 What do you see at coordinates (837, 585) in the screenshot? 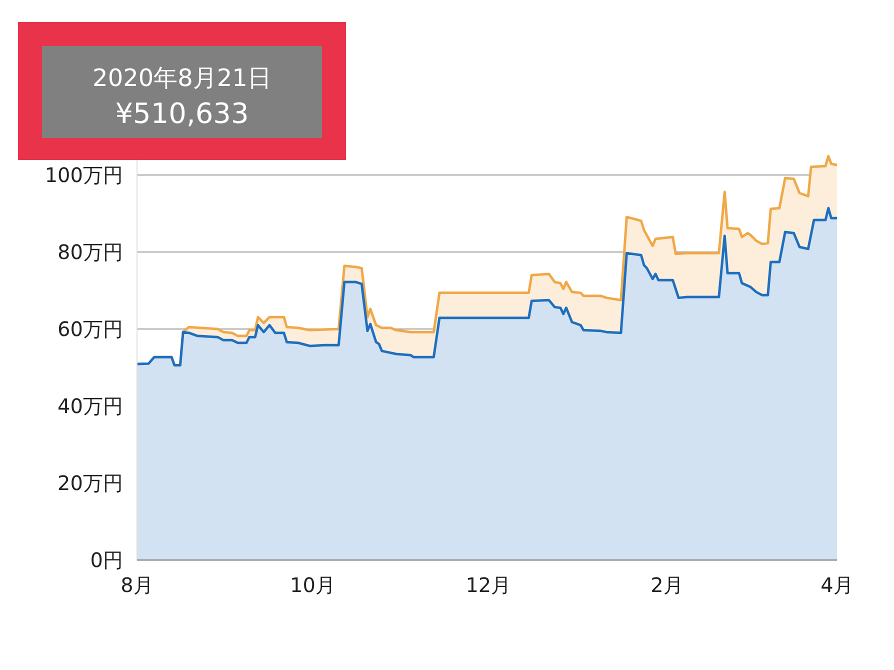
I see `x-tick-label: 4月` at bounding box center [837, 585].